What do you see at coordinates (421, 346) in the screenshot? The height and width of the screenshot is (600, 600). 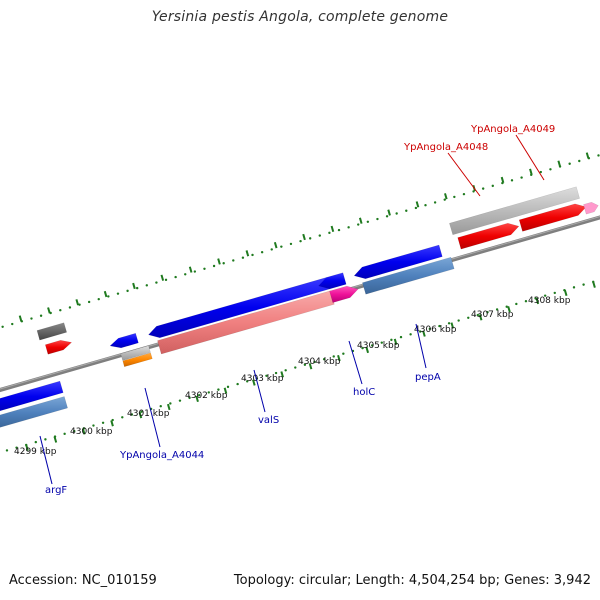 I see `leader-pepA` at bounding box center [421, 346].